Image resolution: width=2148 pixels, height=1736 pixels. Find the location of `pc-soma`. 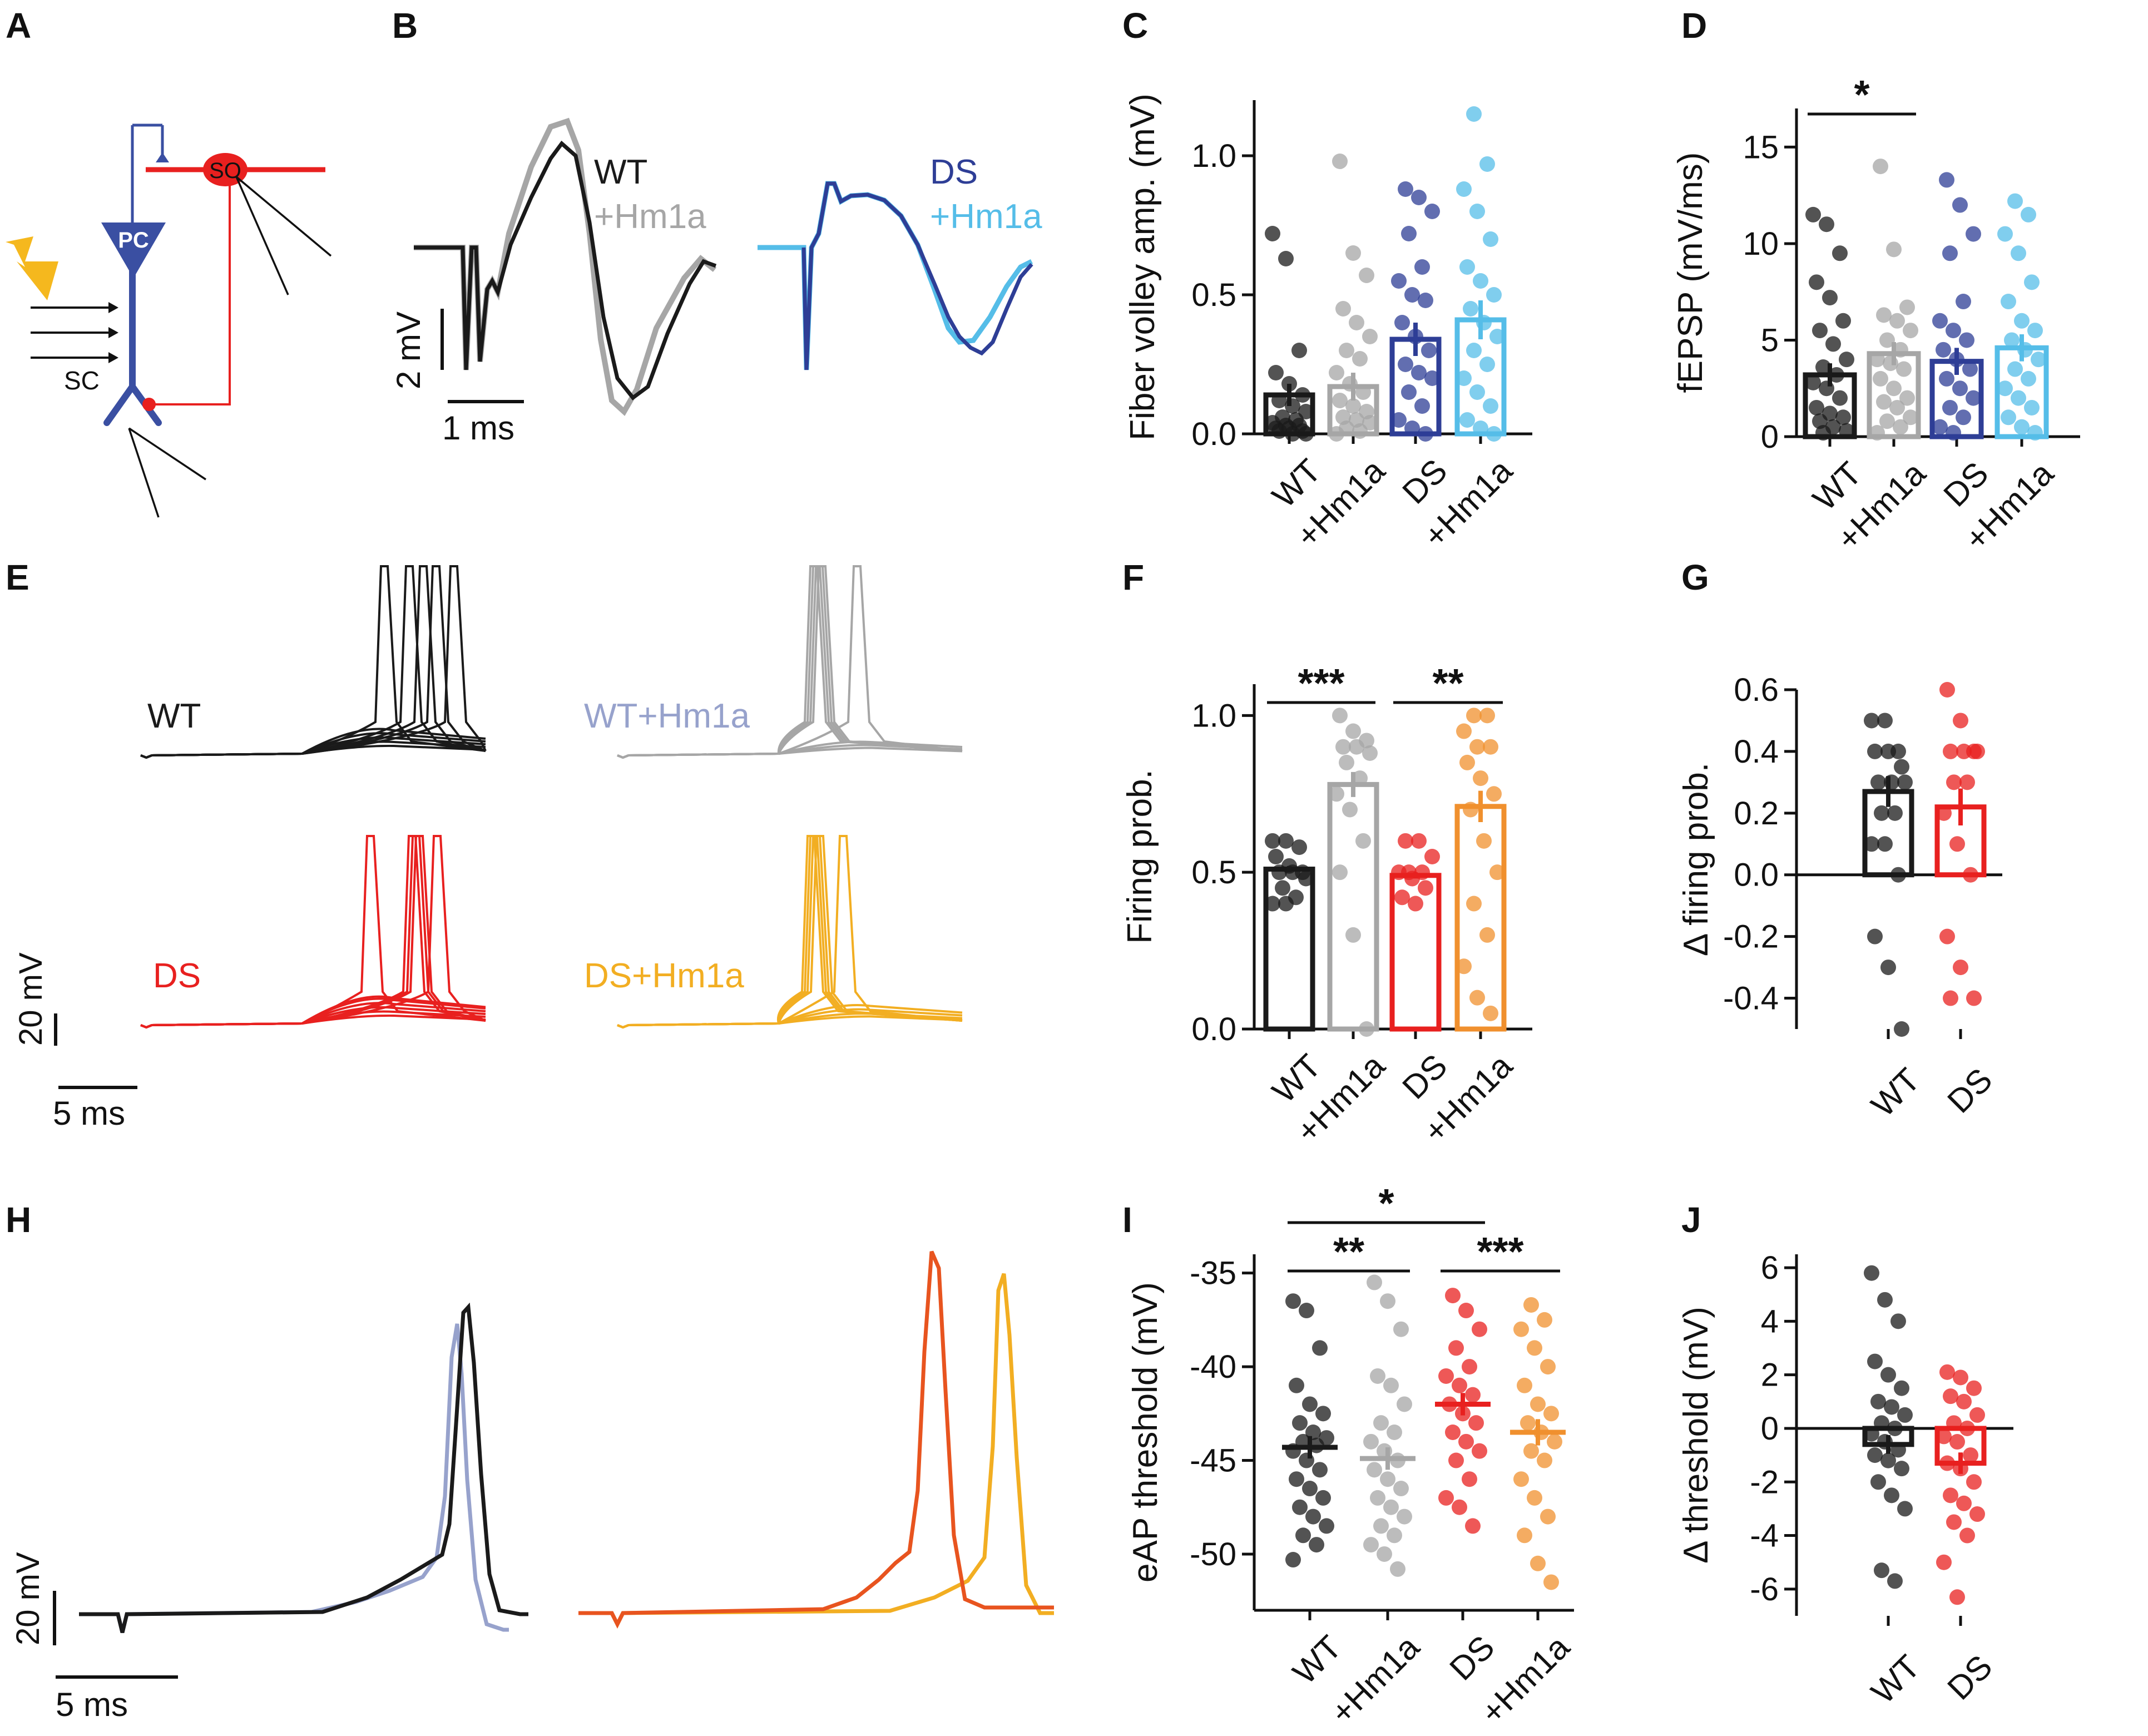

pc-soma is located at coordinates (133, 250).